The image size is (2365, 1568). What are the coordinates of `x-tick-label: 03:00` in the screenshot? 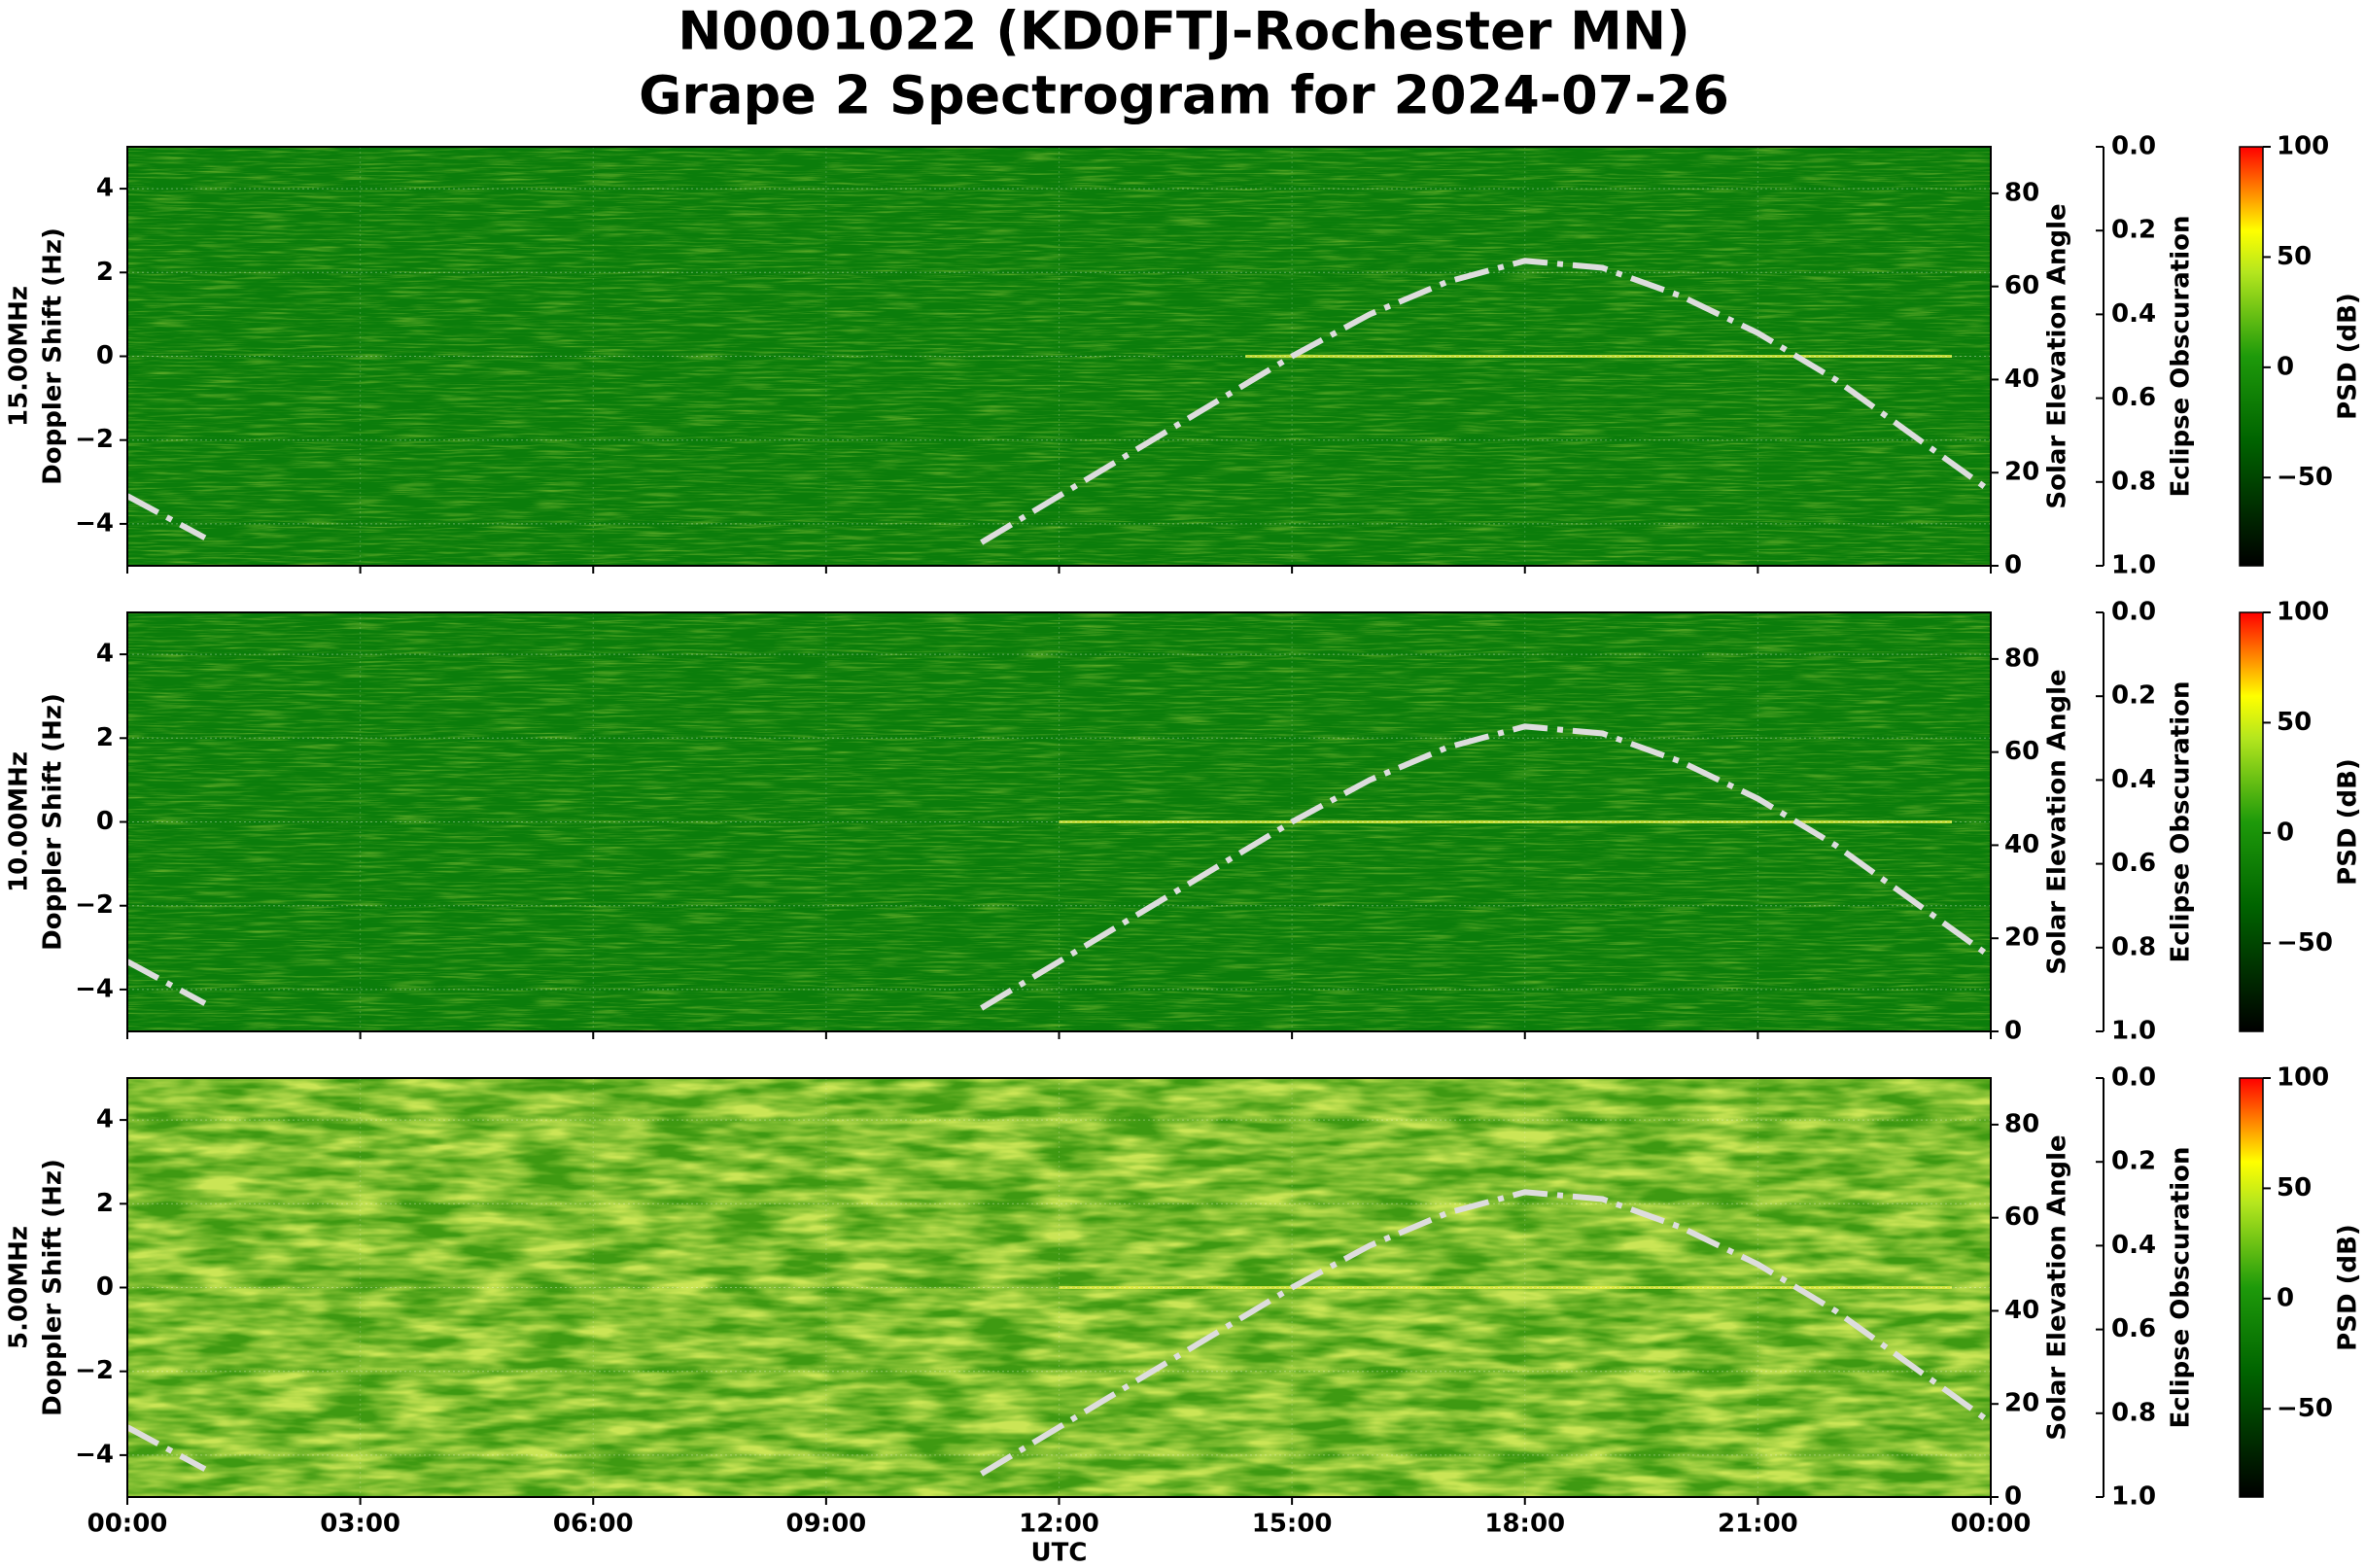 It's located at (360, 1524).